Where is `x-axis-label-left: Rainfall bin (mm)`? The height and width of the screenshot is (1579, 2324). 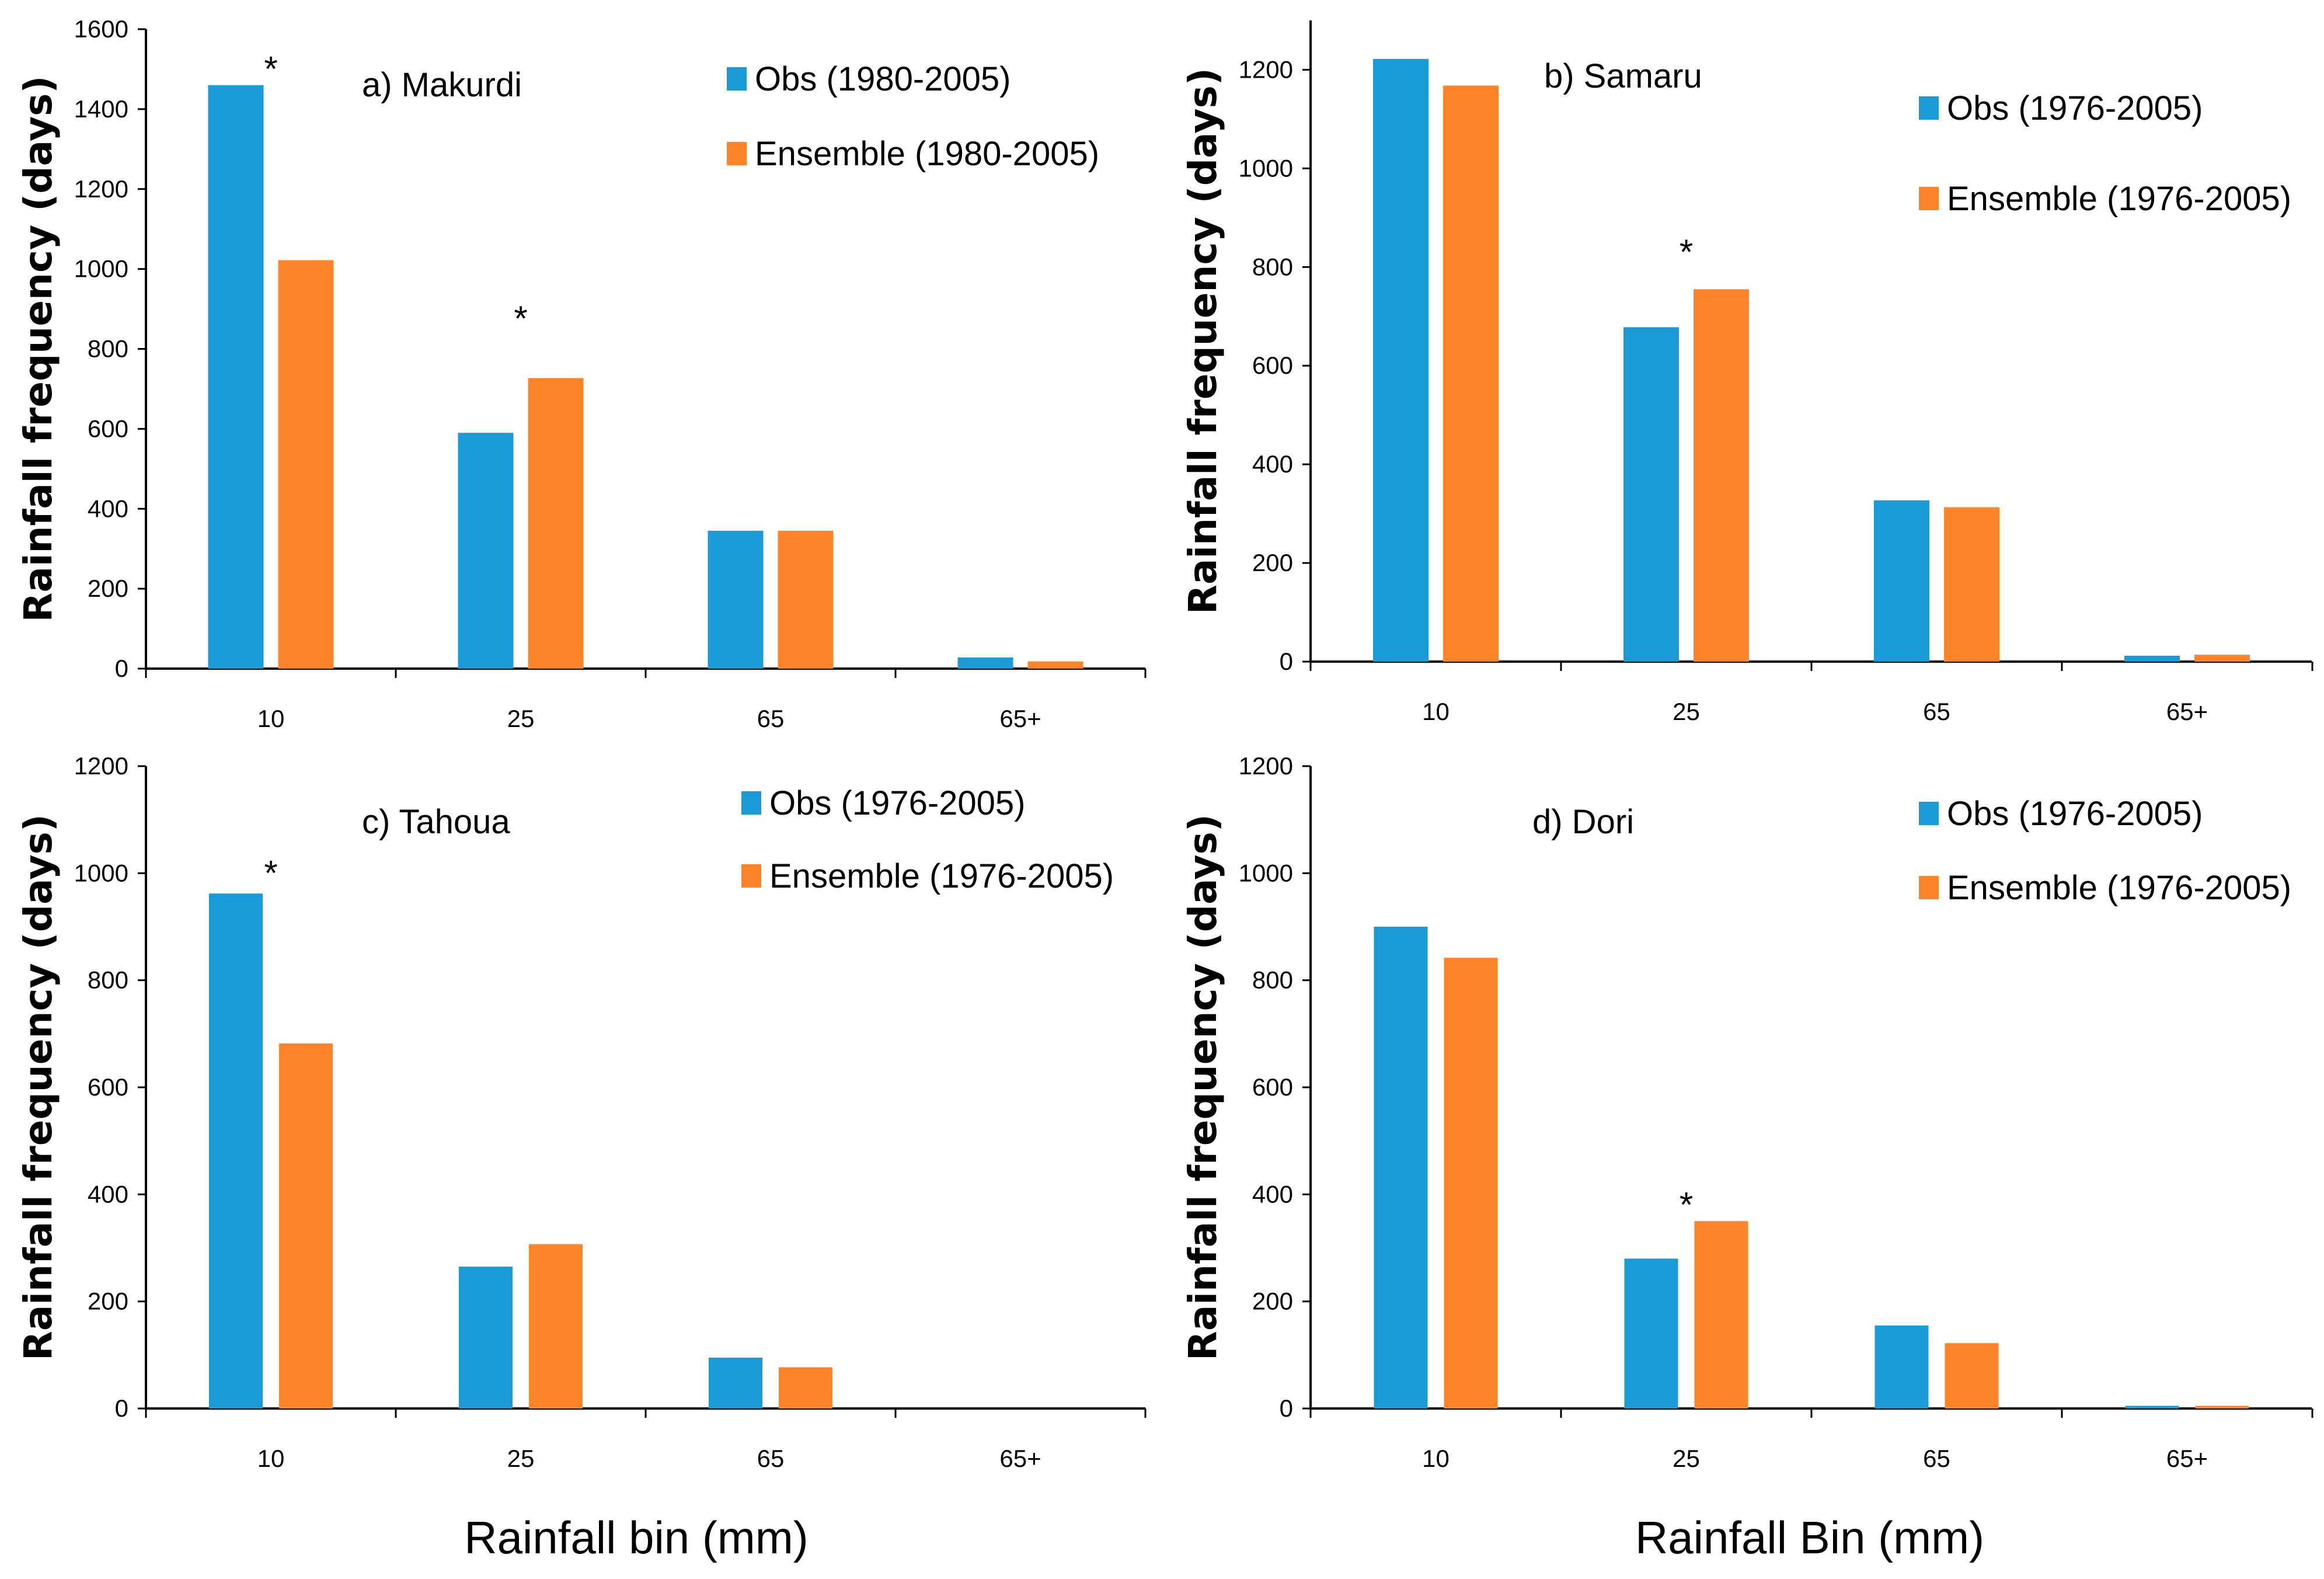 x-axis-label-left: Rainfall bin (mm) is located at coordinates (636, 1537).